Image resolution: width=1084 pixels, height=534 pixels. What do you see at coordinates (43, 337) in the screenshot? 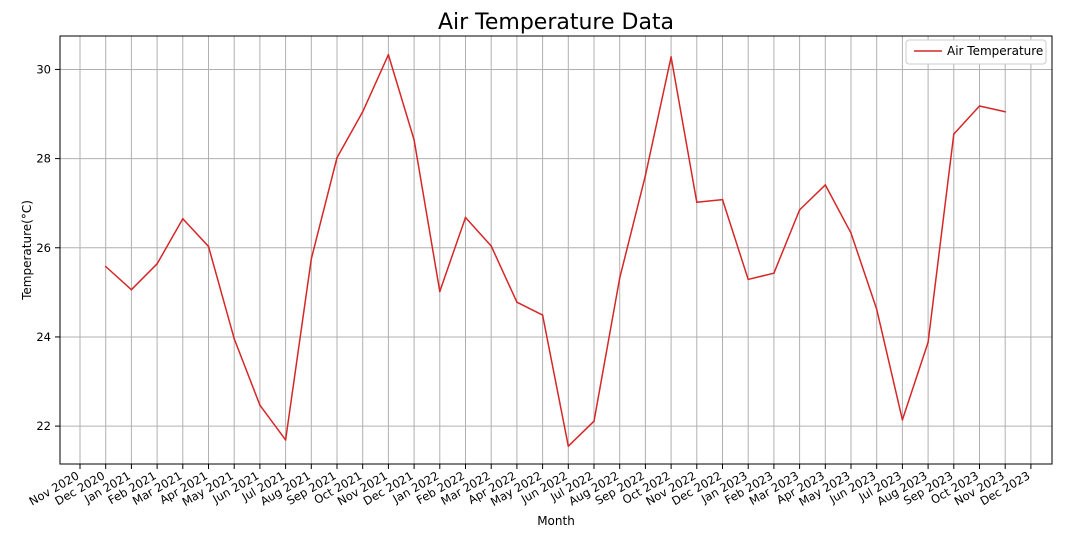
I see `y-tick-label: 24` at bounding box center [43, 337].